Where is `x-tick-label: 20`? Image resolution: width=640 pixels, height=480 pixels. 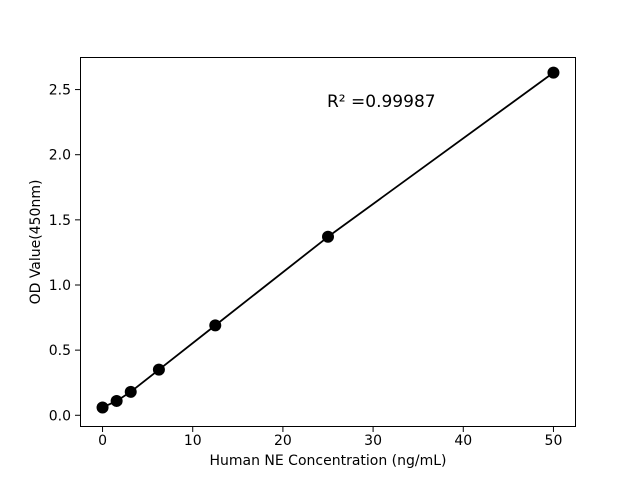
x-tick-label: 20 is located at coordinates (283, 441).